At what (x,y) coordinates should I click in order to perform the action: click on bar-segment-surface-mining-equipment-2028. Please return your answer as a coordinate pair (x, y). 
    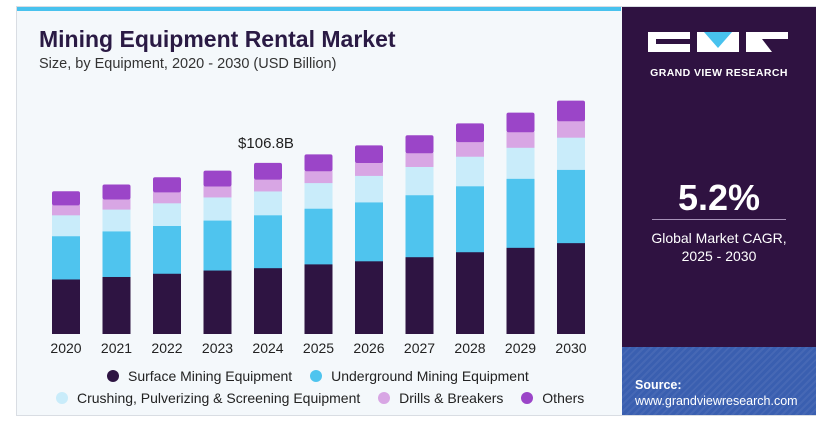
    Looking at the image, I should click on (470, 292).